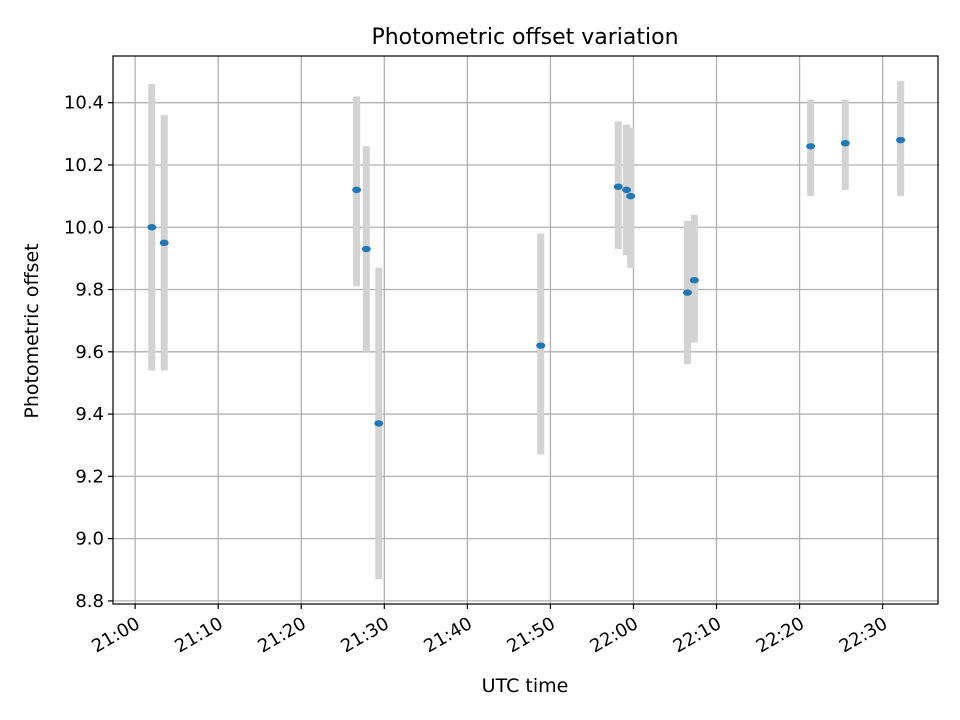 The image size is (960, 720). I want to click on y-tick-label: 10.0, so click(84, 227).